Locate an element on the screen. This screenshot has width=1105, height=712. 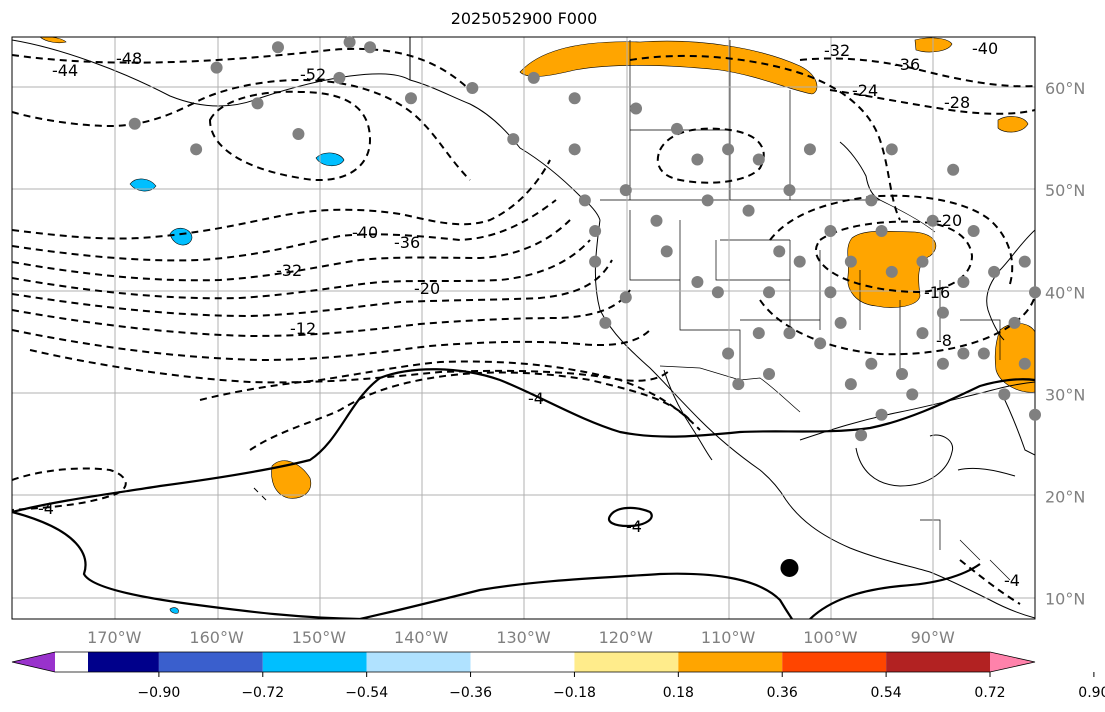
contour-label: -28 is located at coordinates (957, 102).